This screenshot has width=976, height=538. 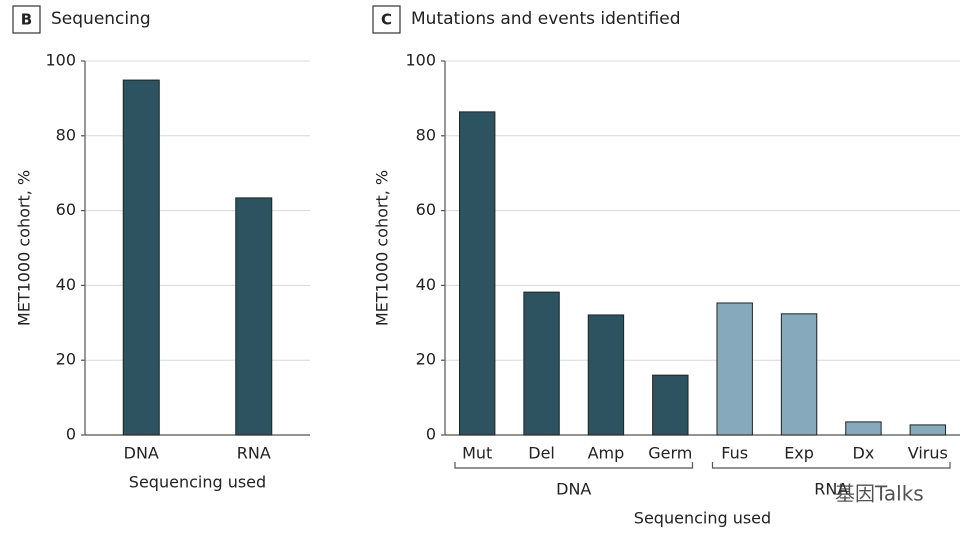 I want to click on chart-title: Sequencing, so click(x=101, y=19).